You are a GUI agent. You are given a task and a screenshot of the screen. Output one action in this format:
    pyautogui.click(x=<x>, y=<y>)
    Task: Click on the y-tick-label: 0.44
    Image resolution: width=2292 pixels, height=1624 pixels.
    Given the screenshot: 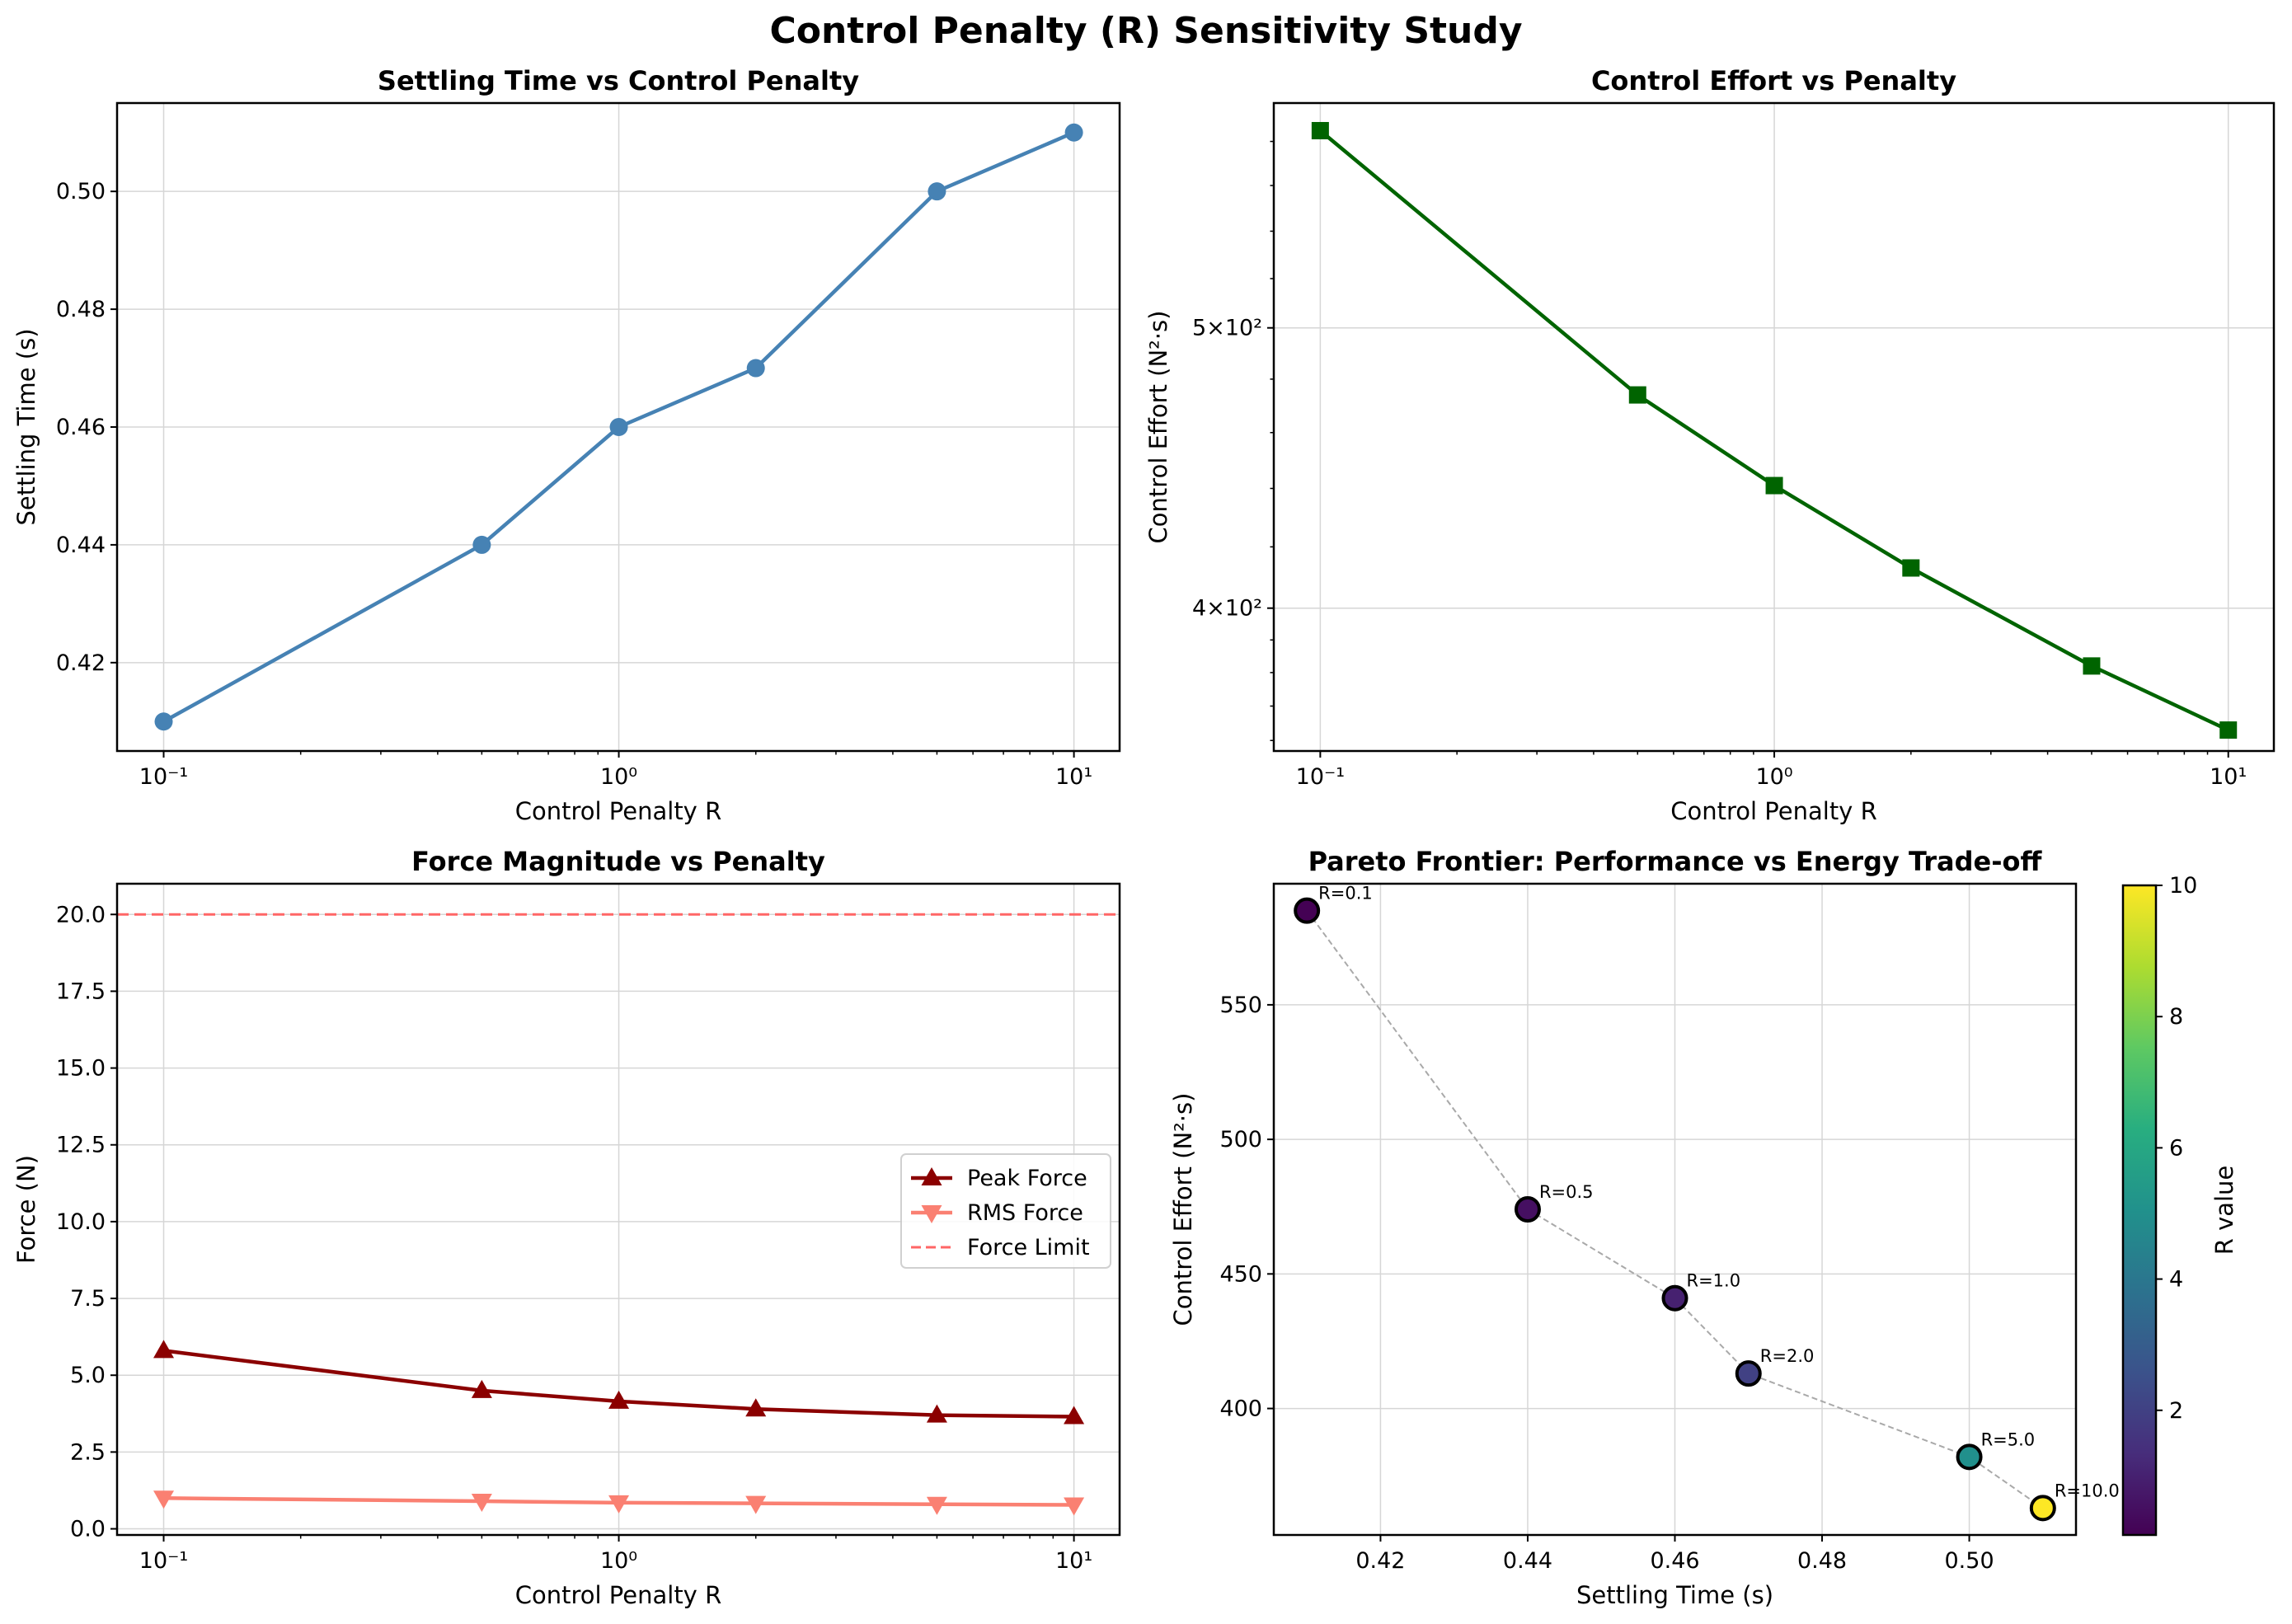 What is the action you would take?
    pyautogui.click(x=81, y=545)
    